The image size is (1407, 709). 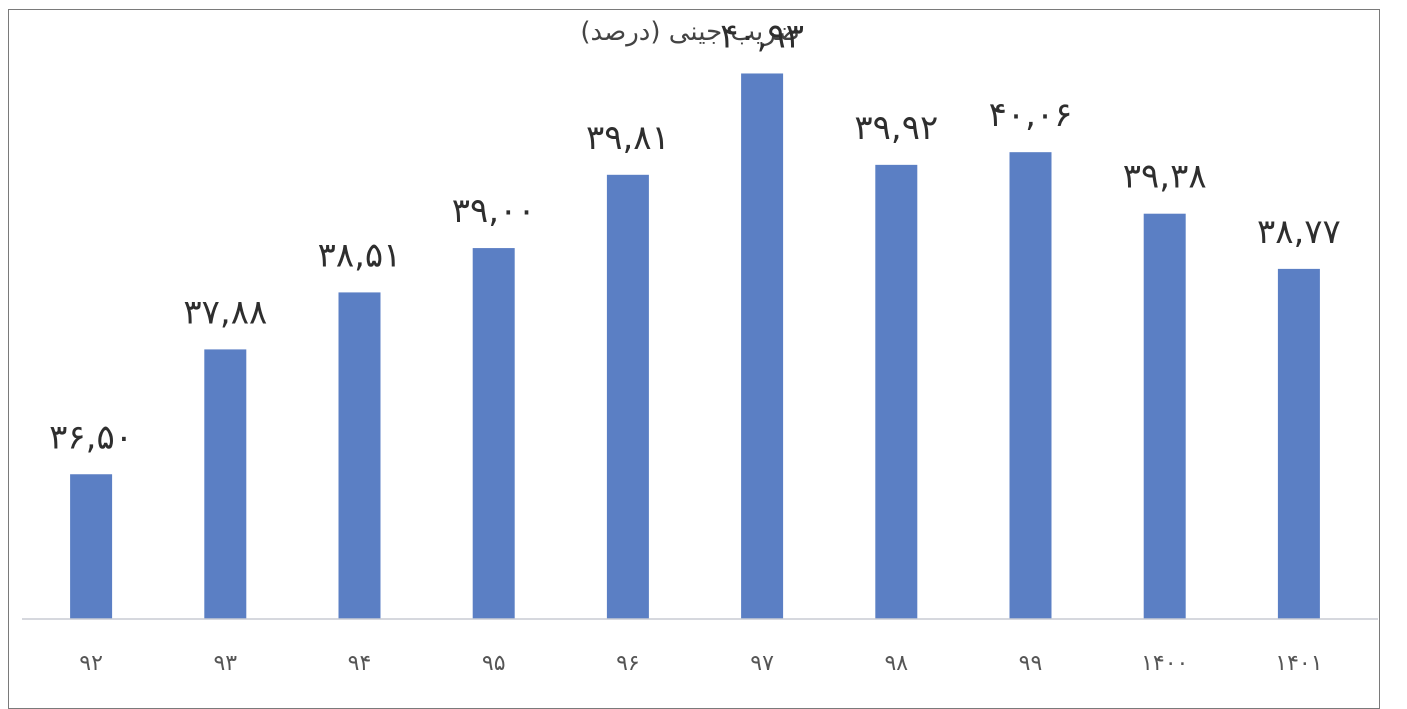 I want to click on x-tick-label-4: ۹۵, so click(x=494, y=663).